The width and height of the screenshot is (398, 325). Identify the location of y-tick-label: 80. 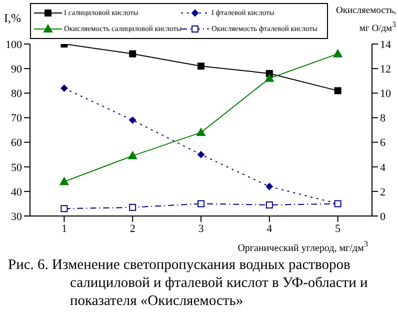
(16, 94).